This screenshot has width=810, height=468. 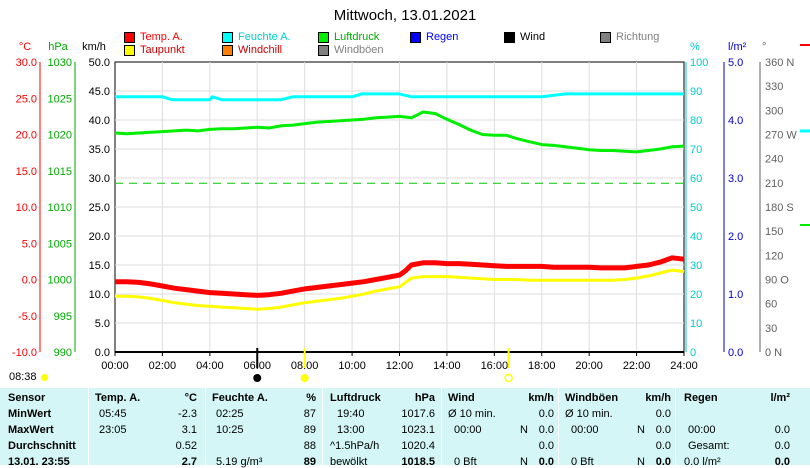 What do you see at coordinates (442, 37) in the screenshot?
I see `legend-label: Regen` at bounding box center [442, 37].